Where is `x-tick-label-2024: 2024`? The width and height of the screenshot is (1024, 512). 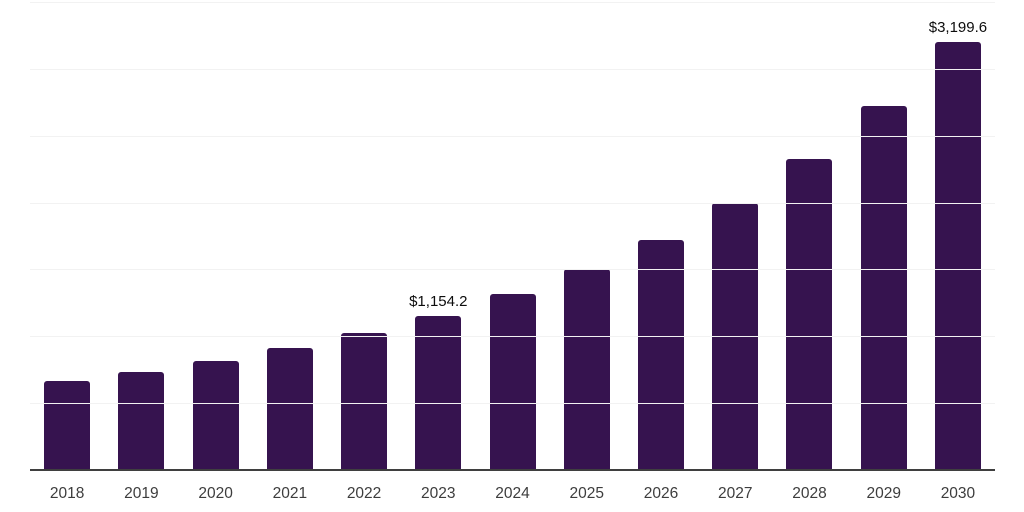 x-tick-label-2024: 2024 is located at coordinates (512, 493).